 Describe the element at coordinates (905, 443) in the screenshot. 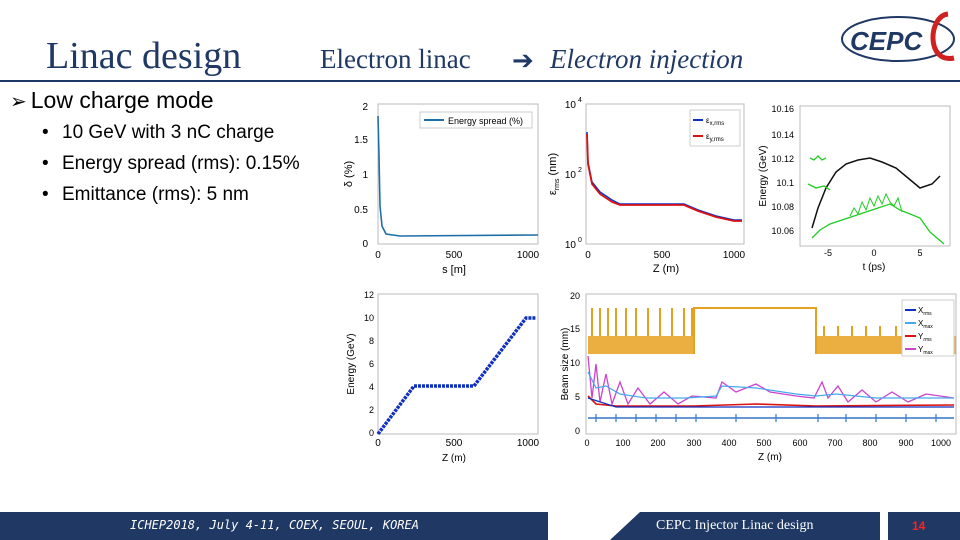

I see `svg-text: 900` at that location.